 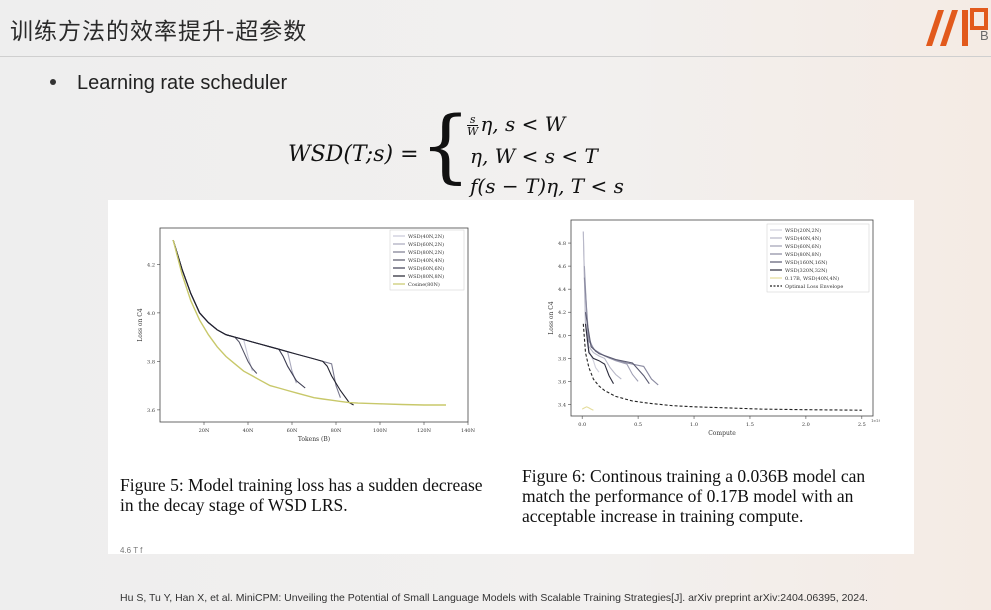 I want to click on baai-logo, so click(x=957, y=27).